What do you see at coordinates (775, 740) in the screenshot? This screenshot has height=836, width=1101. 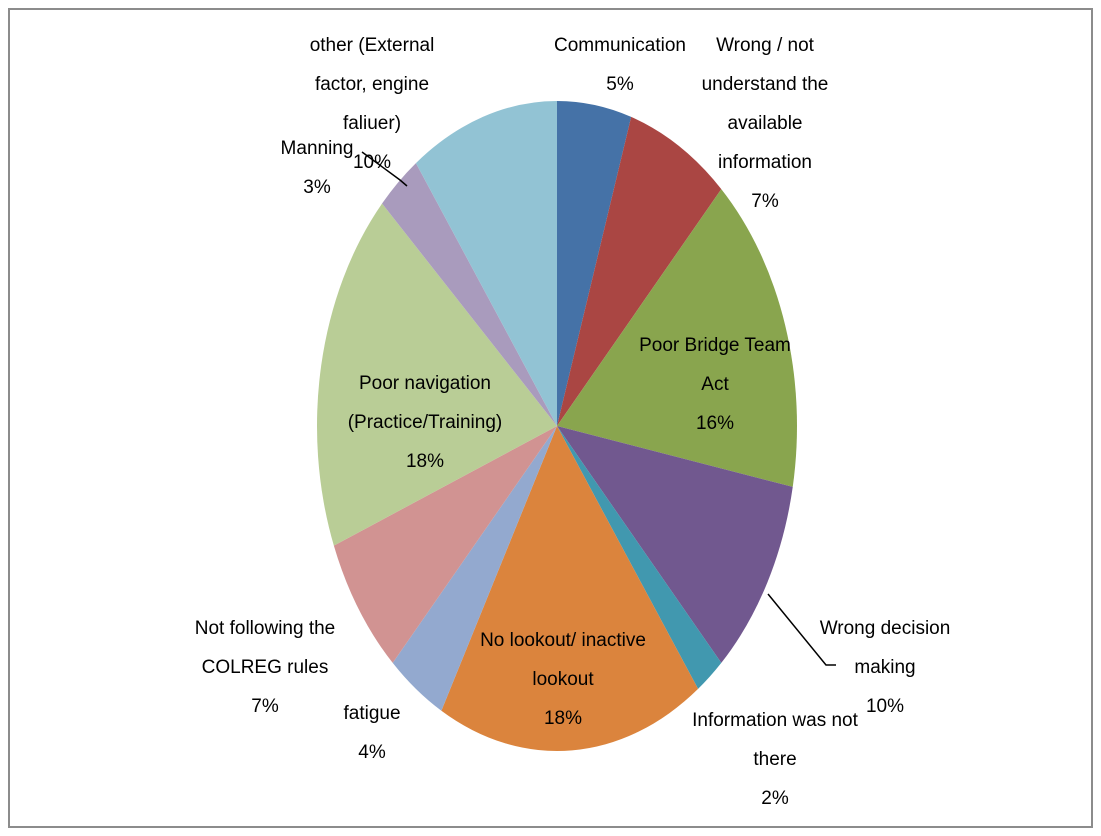 I see `category-label: Information was not there` at bounding box center [775, 740].